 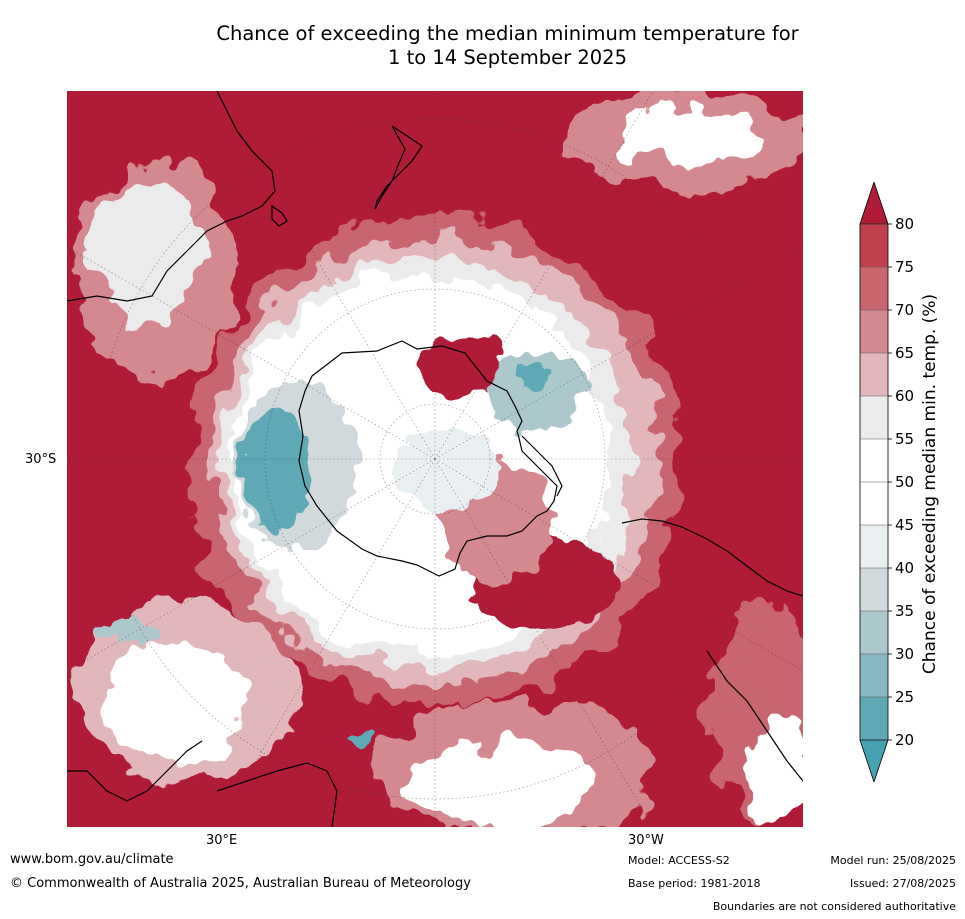 What do you see at coordinates (497, 784) in the screenshot?
I see `patch-south-core` at bounding box center [497, 784].